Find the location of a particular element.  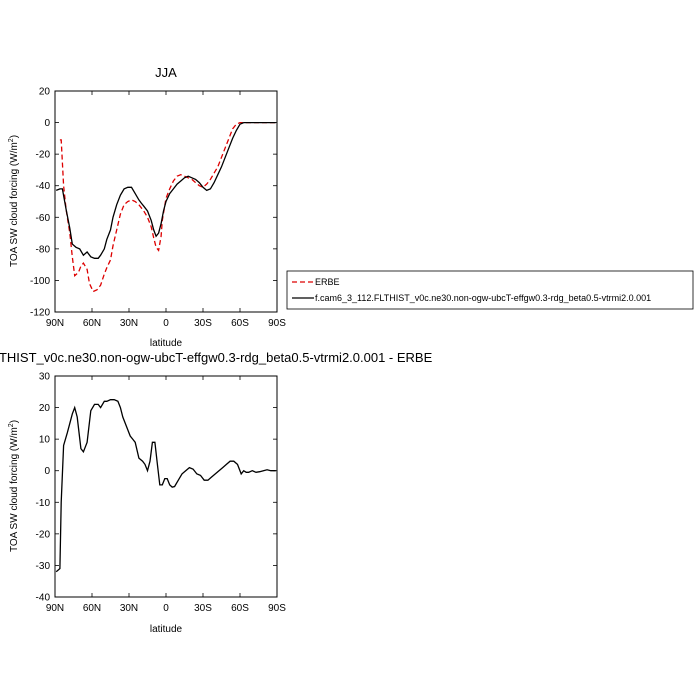

top-y-axis-label-main: TOA SW cloud forcing (W/m is located at coordinates (14, 204).